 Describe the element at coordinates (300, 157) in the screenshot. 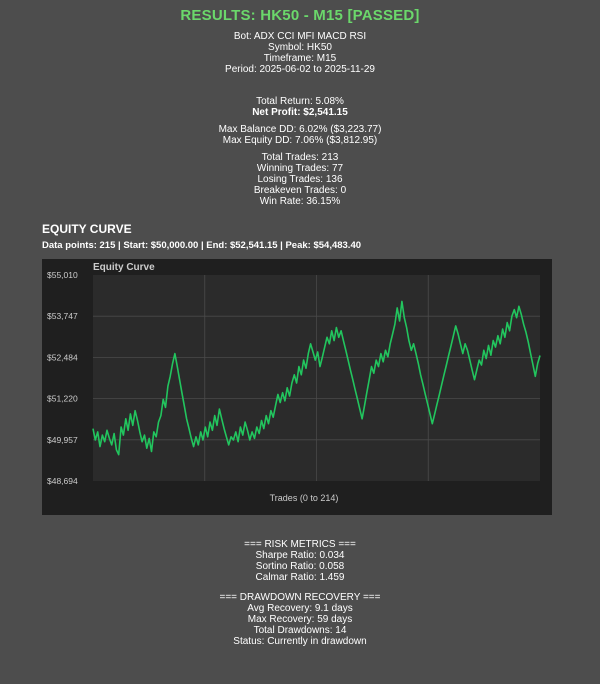

I see `total-trades: Total Trades: 213` at that location.